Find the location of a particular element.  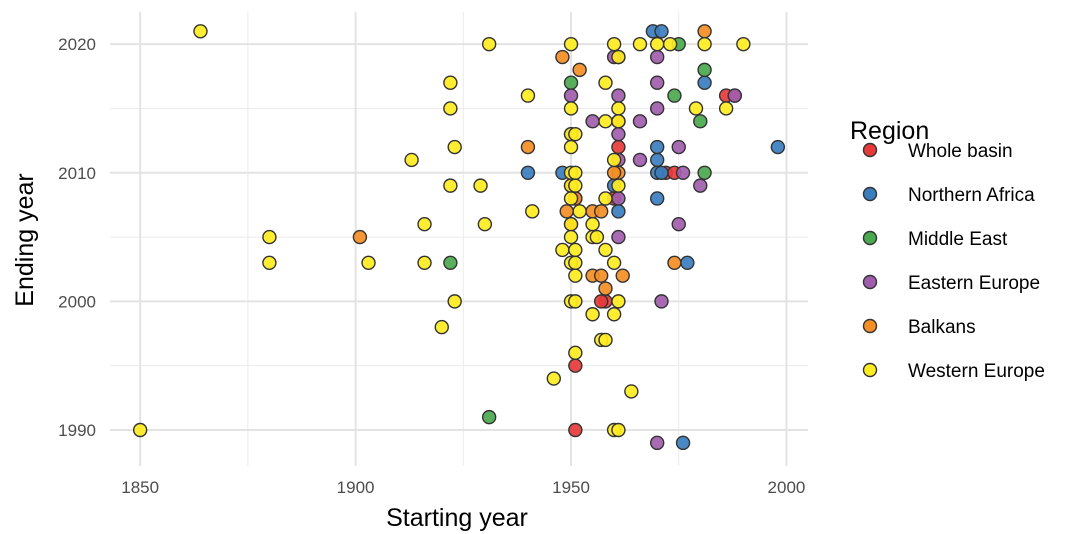

y-tick-label: 2000 is located at coordinates (77, 301).